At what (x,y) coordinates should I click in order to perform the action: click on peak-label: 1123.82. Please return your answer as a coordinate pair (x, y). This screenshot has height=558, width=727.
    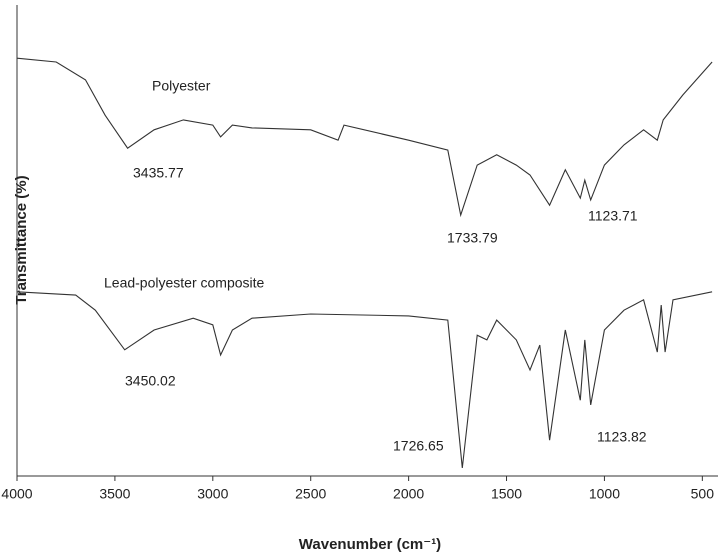
    Looking at the image, I should click on (622, 437).